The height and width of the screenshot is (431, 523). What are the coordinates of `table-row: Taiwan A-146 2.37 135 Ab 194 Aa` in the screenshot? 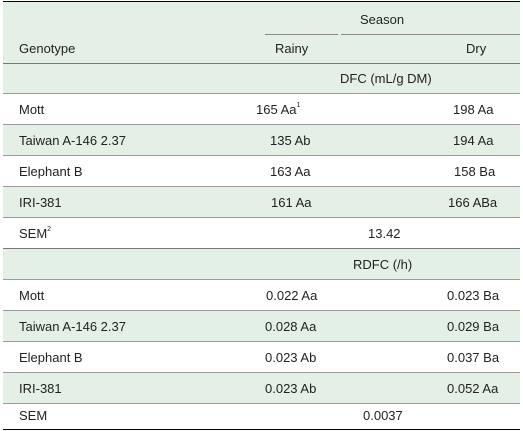 It's located at (261, 140).